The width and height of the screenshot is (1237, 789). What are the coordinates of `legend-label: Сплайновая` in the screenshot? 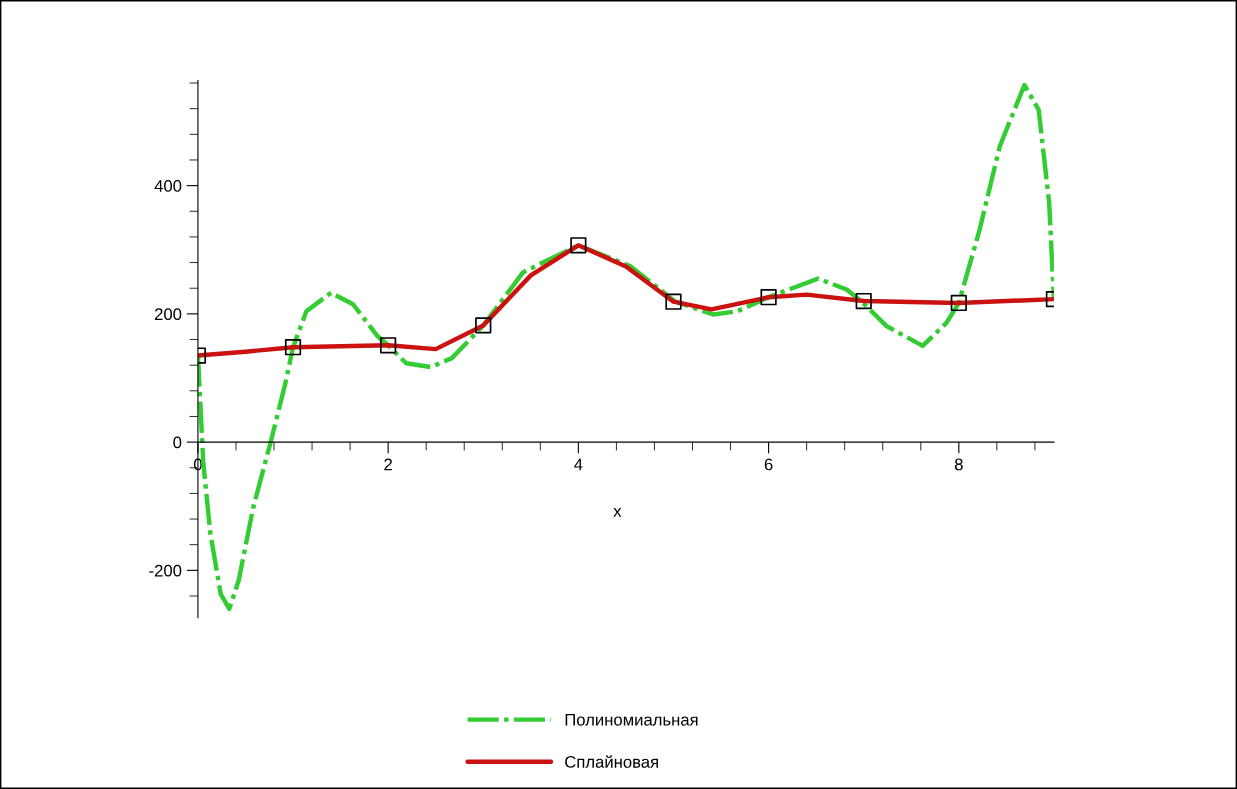 It's located at (611, 761).